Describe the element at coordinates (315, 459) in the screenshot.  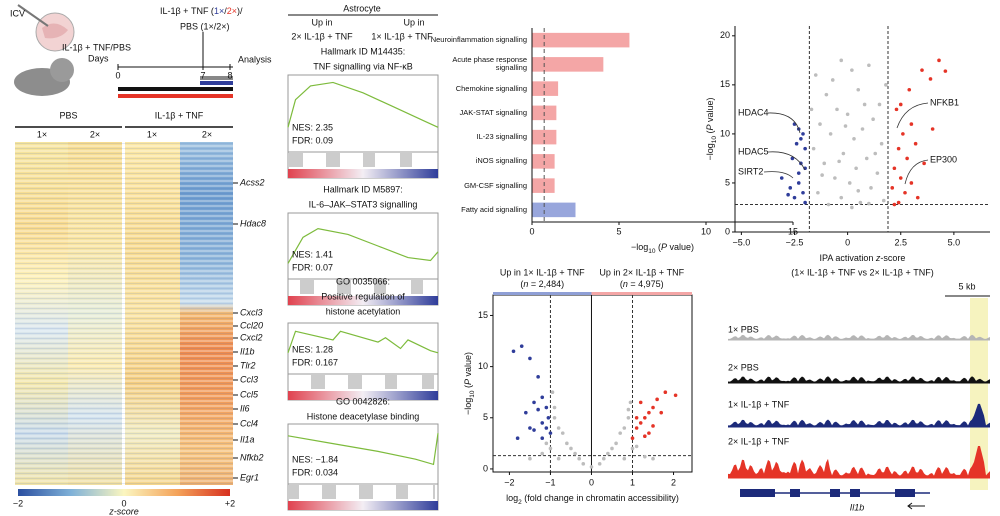
I see `nes-label: NES: −1.84` at that location.